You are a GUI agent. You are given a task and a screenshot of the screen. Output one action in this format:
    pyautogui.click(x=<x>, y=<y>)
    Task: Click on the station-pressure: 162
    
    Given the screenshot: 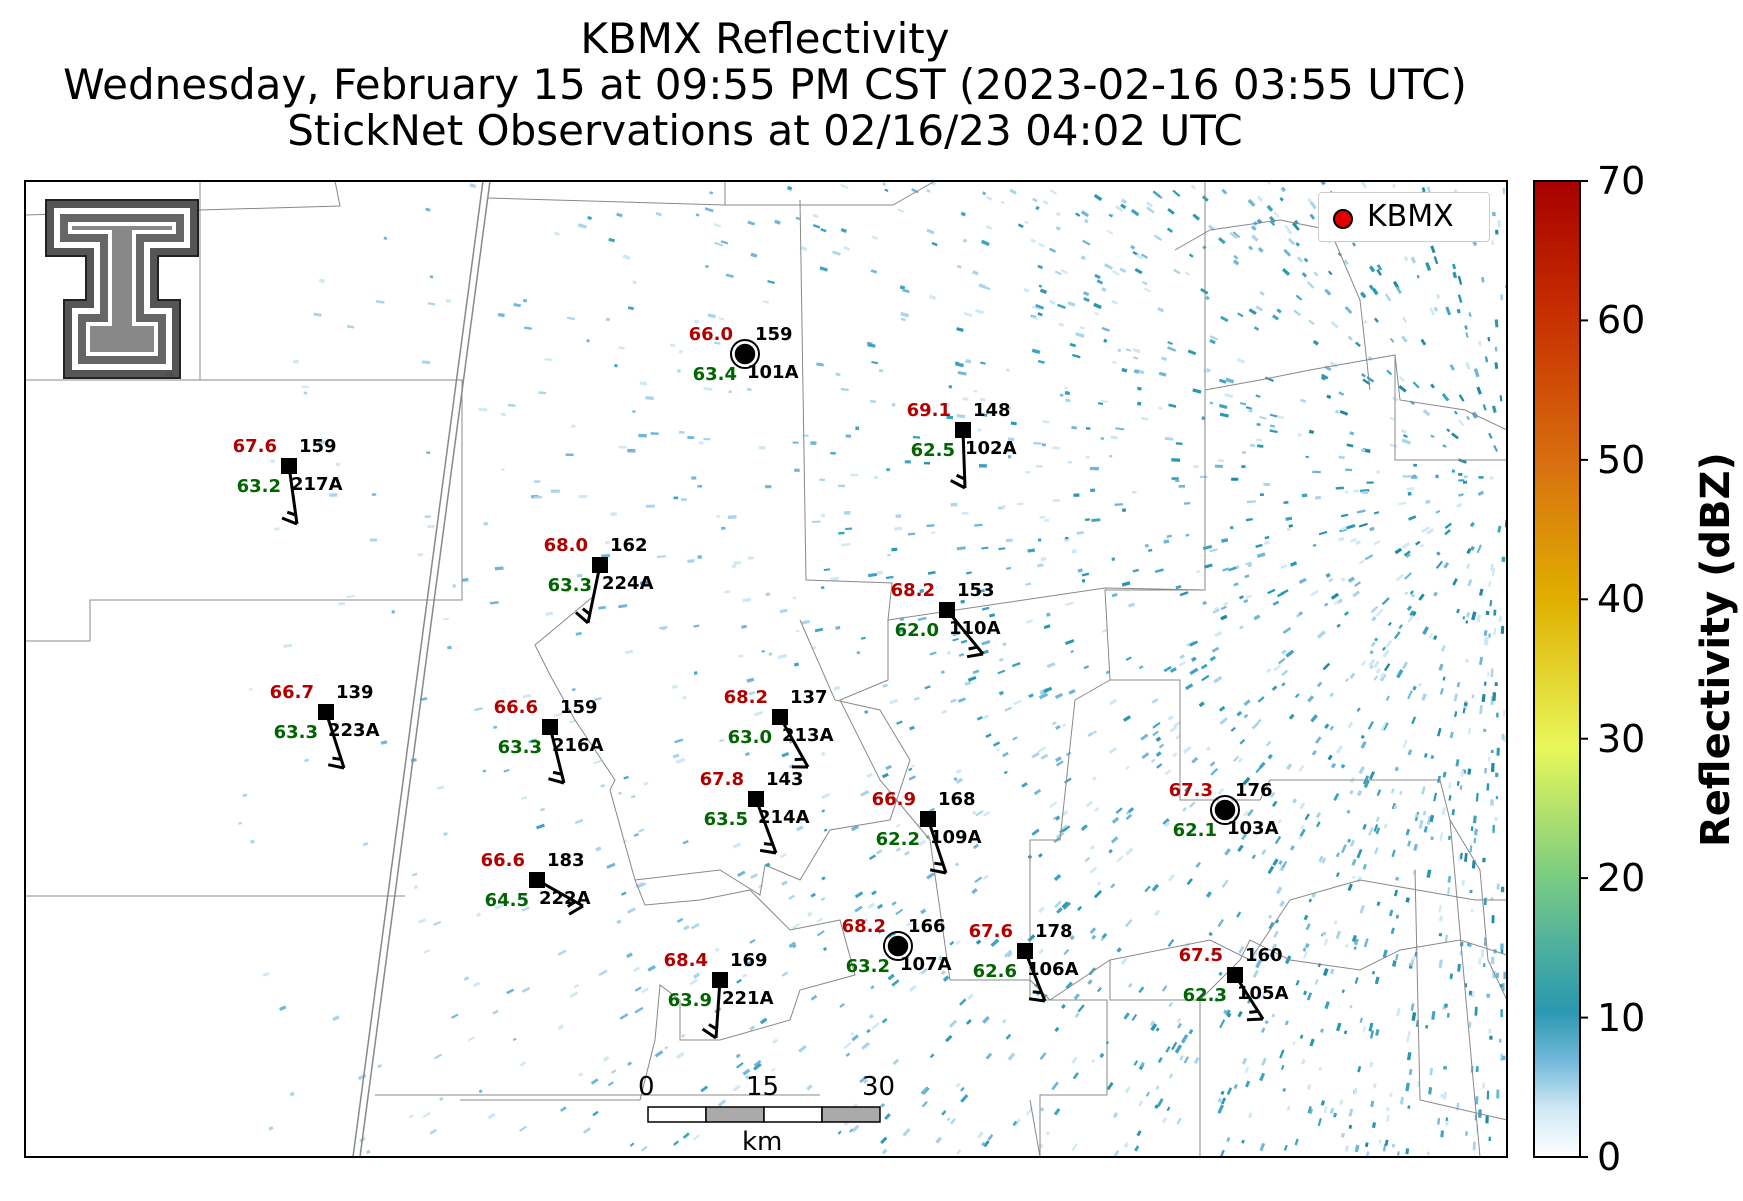 What is the action you would take?
    pyautogui.click(x=629, y=545)
    